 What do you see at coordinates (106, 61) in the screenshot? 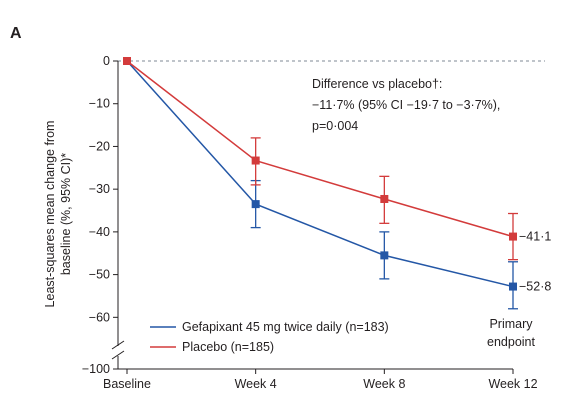
I see `y-tick-label: 0` at bounding box center [106, 61].